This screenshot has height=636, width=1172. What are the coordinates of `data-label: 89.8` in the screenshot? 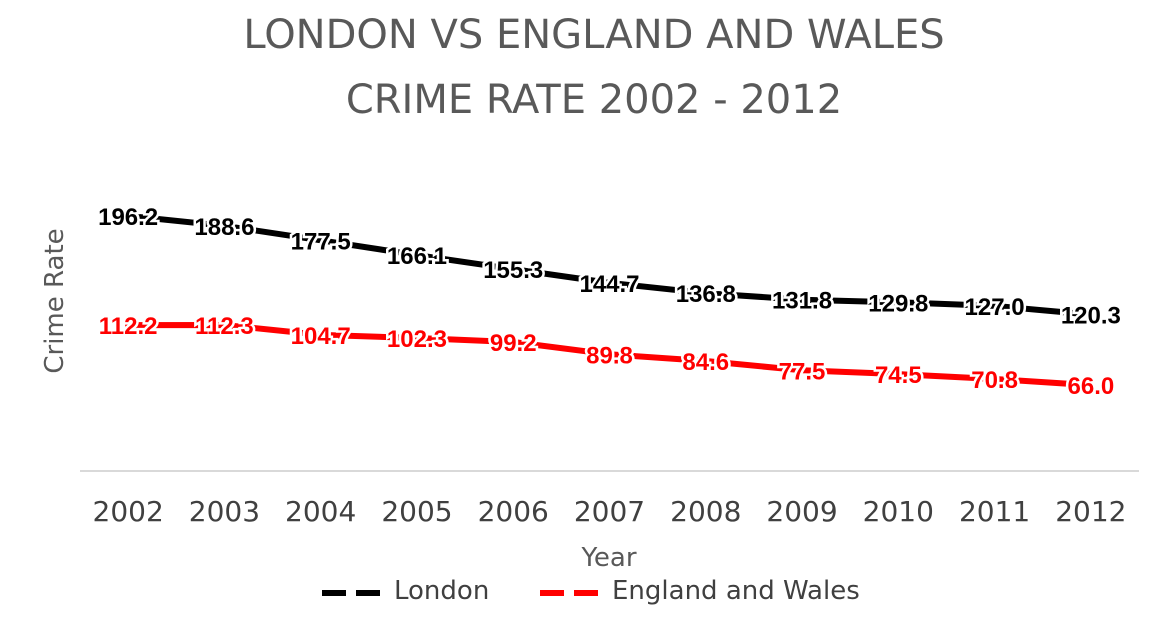 It's located at (609, 355).